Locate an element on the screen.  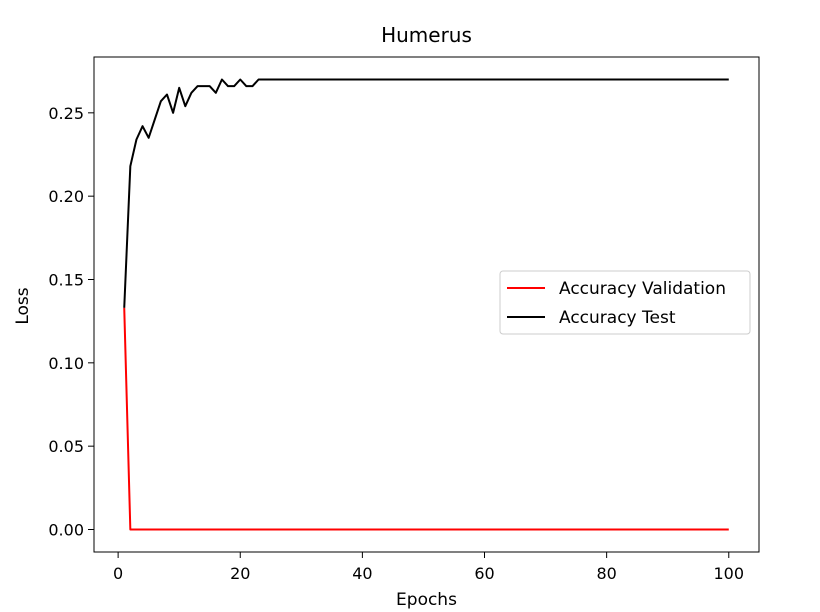
y-tick-label: 0.20 is located at coordinates (66, 196).